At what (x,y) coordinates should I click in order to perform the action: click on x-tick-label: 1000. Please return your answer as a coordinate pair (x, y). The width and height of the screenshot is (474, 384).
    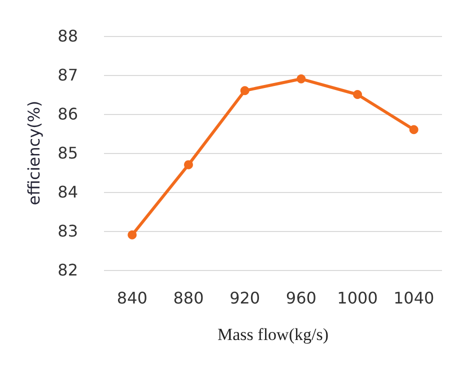
    Looking at the image, I should click on (357, 298).